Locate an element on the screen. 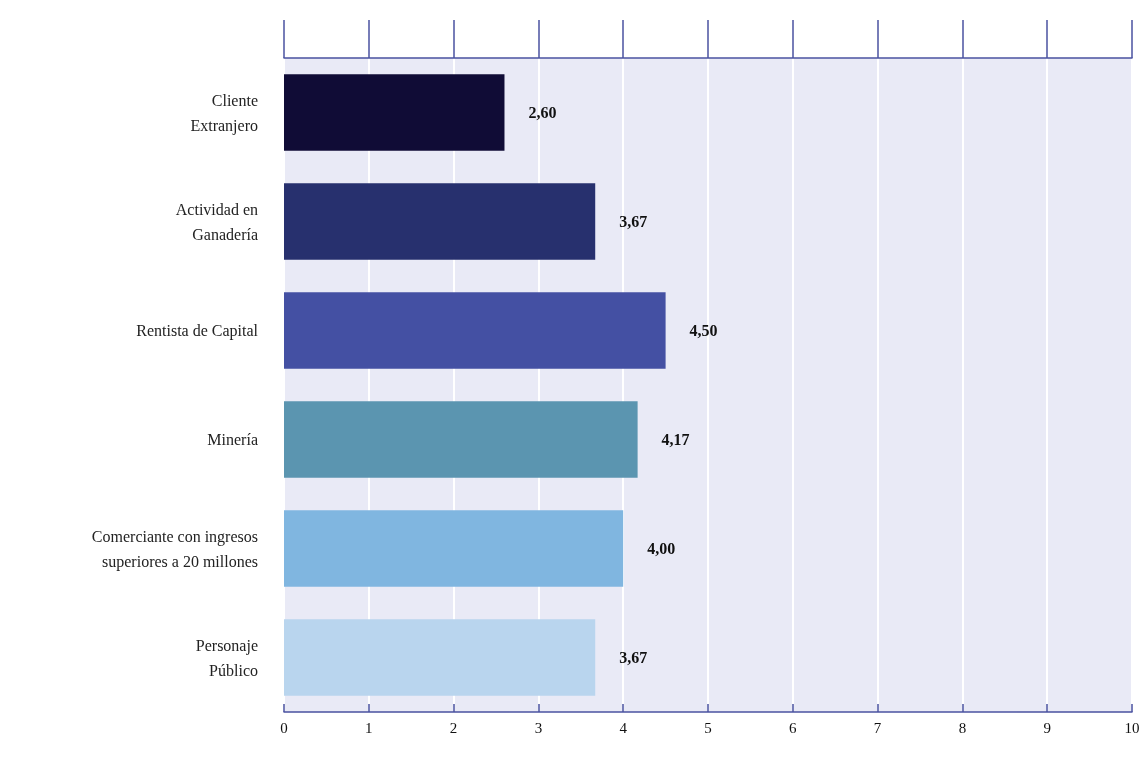 The image size is (1144, 778). data-label: 4,00 is located at coordinates (661, 548).